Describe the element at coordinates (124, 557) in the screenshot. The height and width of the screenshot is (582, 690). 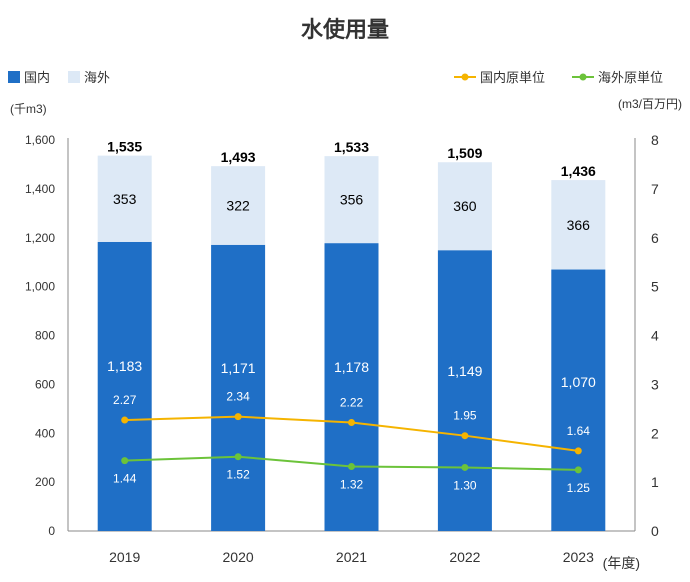
I see `x-axis-tick-label: 2019` at that location.